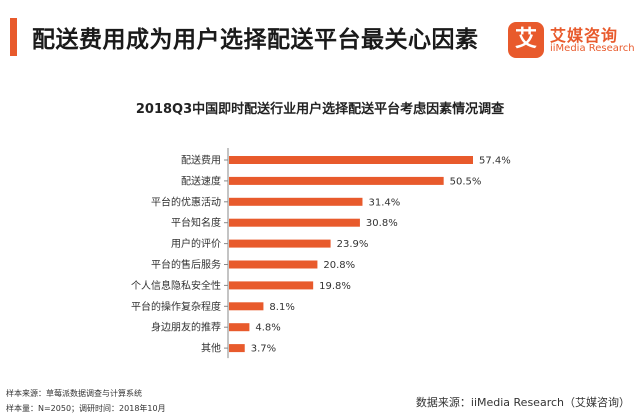  What do you see at coordinates (281, 307) in the screenshot?
I see `value-label: 8.1%` at bounding box center [281, 307].